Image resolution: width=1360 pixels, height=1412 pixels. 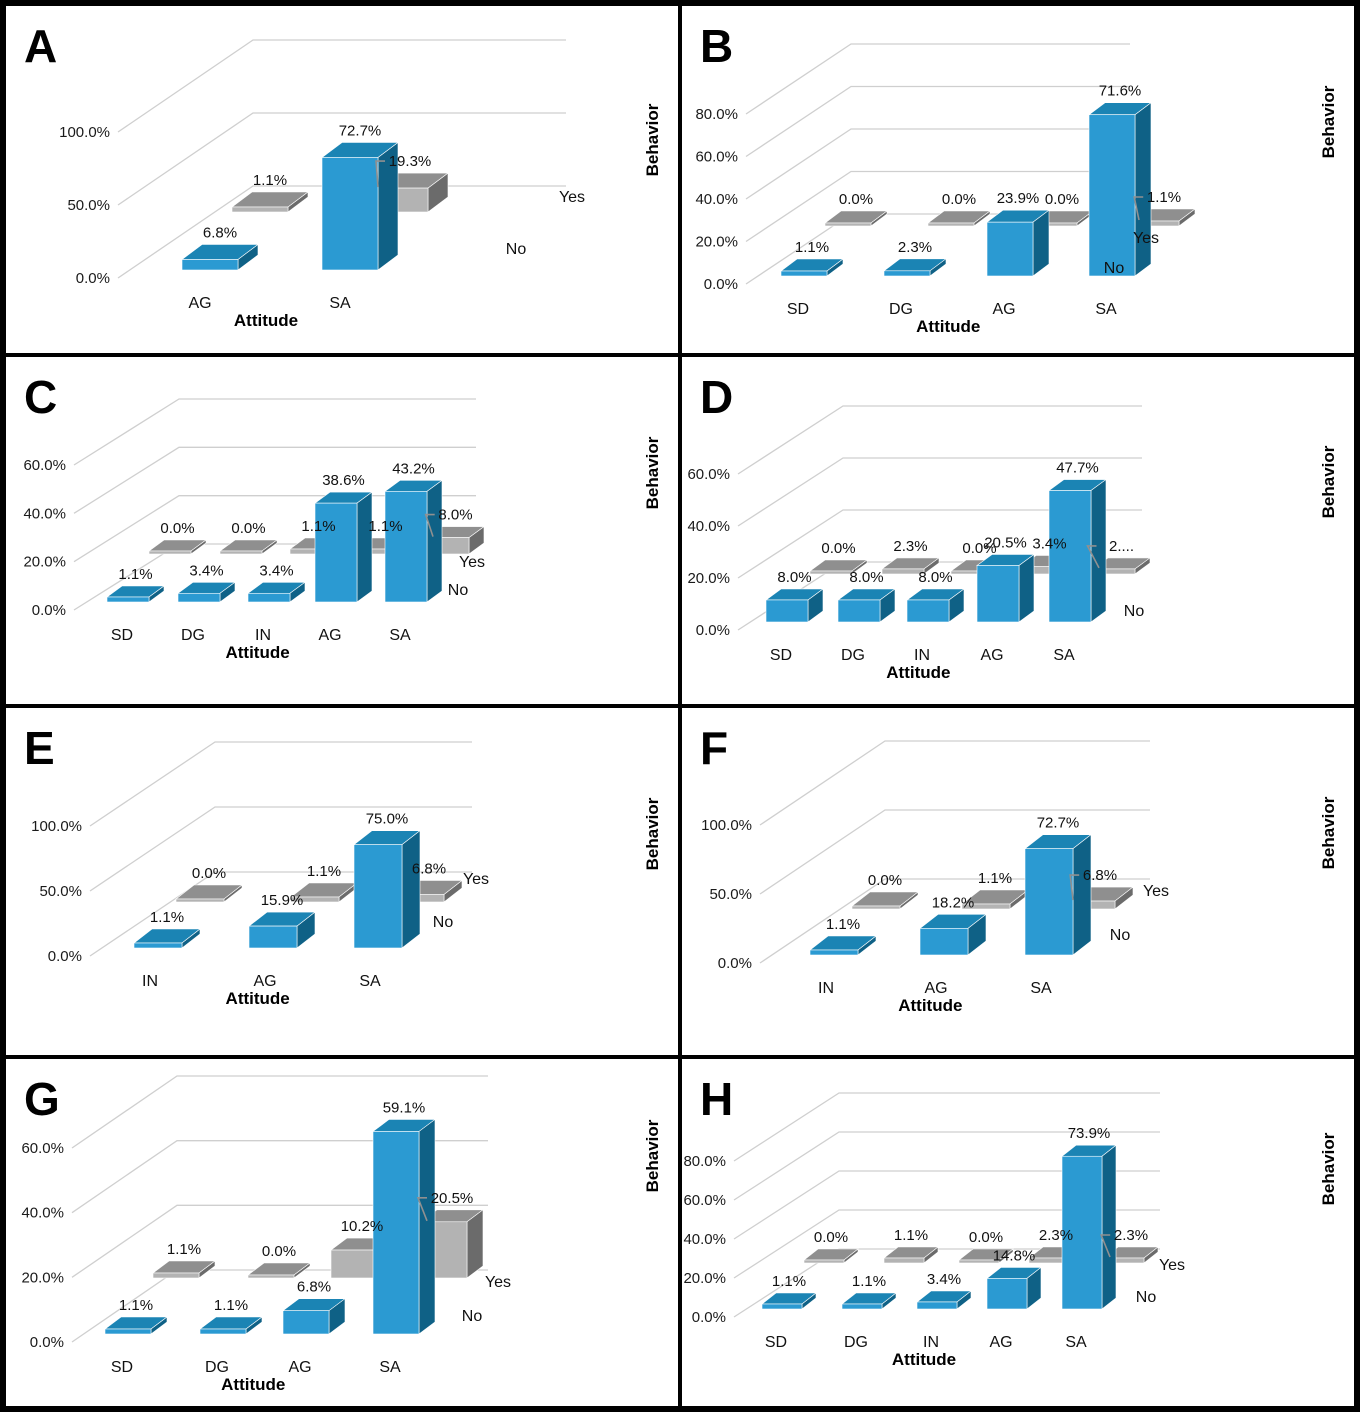 I want to click on value-label-no: 71.6%, so click(x=1120, y=91).